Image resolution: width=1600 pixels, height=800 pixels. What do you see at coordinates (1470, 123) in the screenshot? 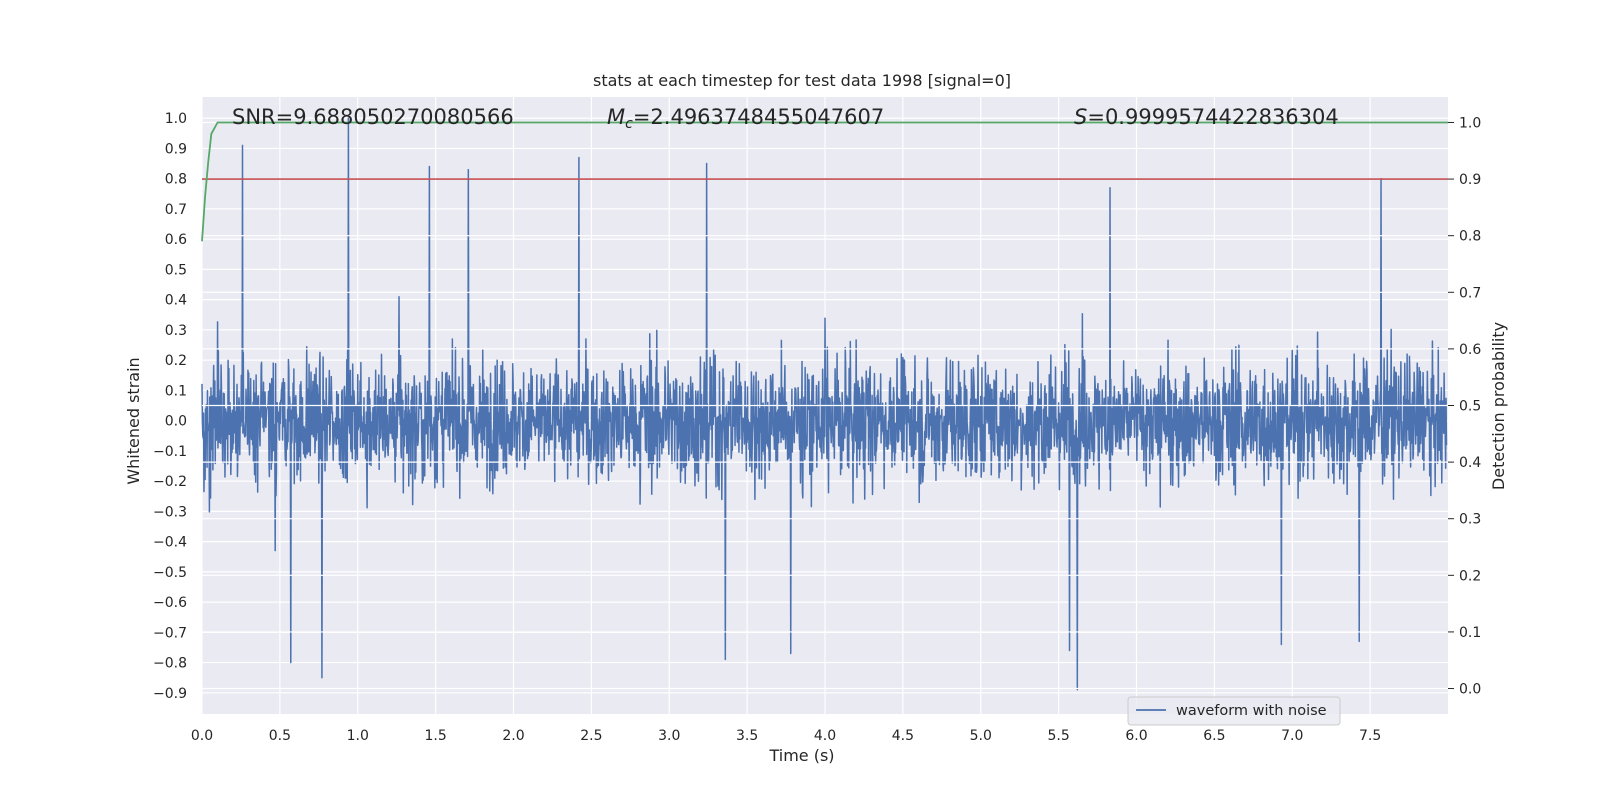
I see `y2-tick-label: 1.0` at bounding box center [1470, 123].